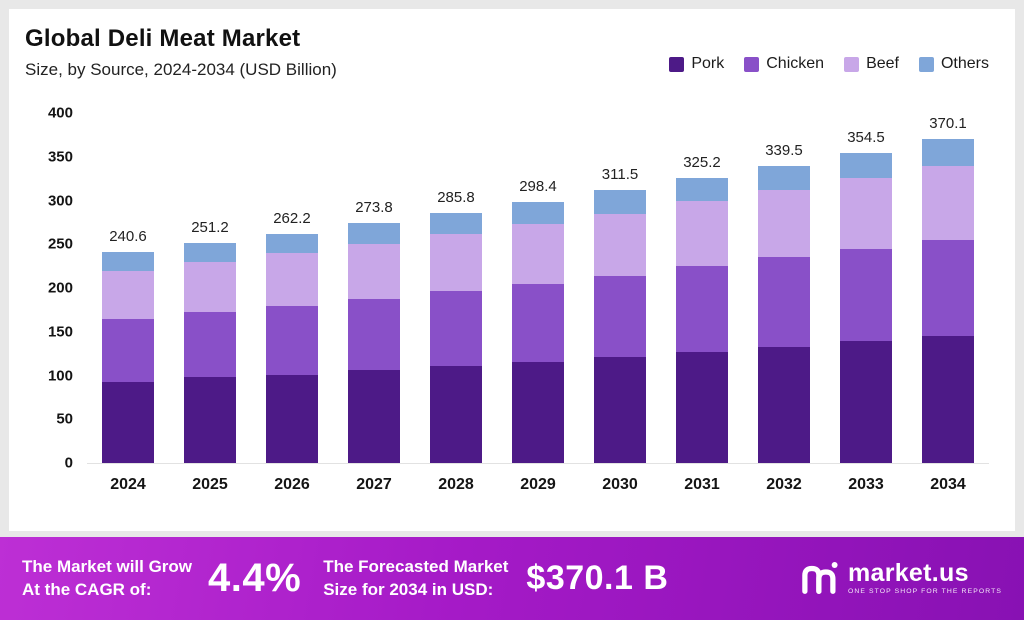 This screenshot has height=620, width=1024. What do you see at coordinates (620, 175) in the screenshot?
I see `bar-total-label: 311.5` at bounding box center [620, 175].